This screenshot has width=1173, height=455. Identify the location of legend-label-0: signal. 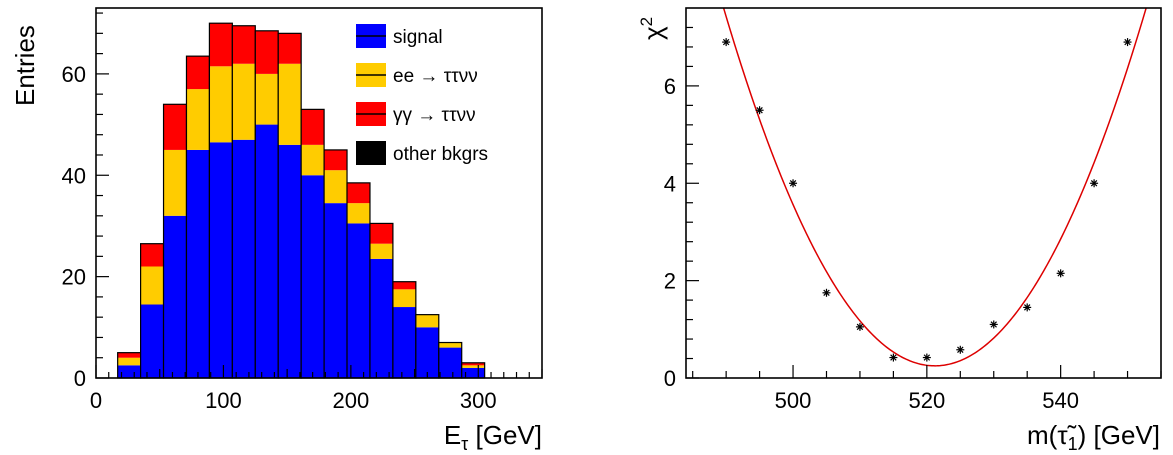
(418, 37).